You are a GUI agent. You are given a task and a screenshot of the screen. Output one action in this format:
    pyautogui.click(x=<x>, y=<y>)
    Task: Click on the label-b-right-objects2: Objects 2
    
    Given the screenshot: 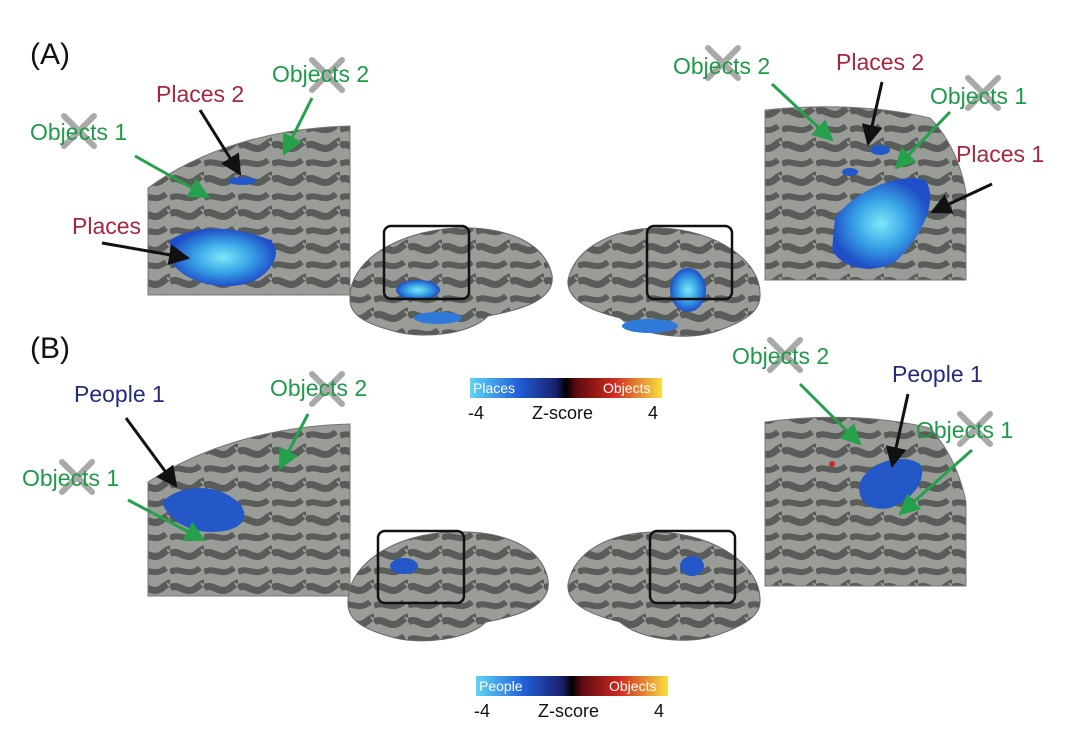 What is the action you would take?
    pyautogui.click(x=780, y=356)
    